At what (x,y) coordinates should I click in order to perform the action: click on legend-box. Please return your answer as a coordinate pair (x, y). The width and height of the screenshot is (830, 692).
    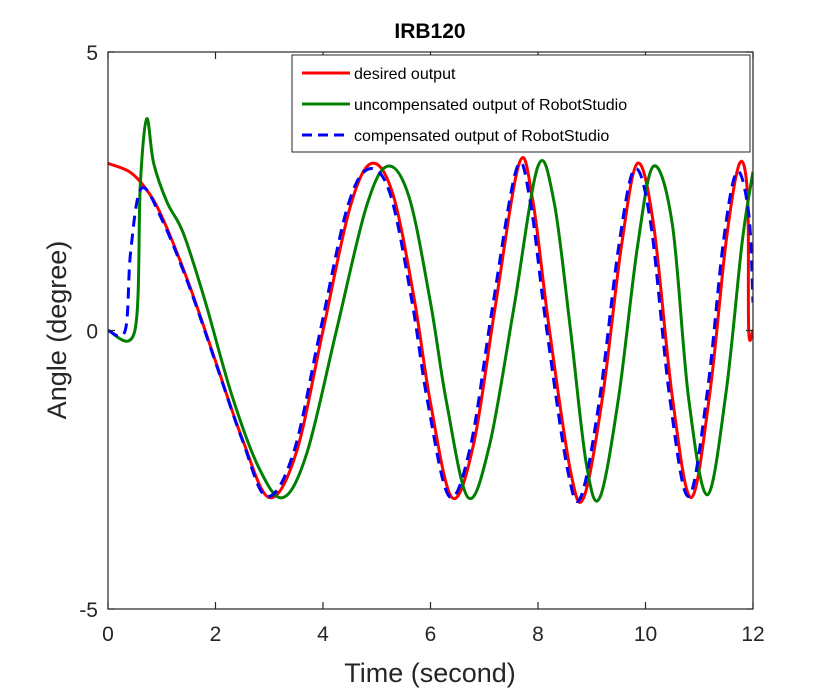
    Looking at the image, I should click on (521, 103).